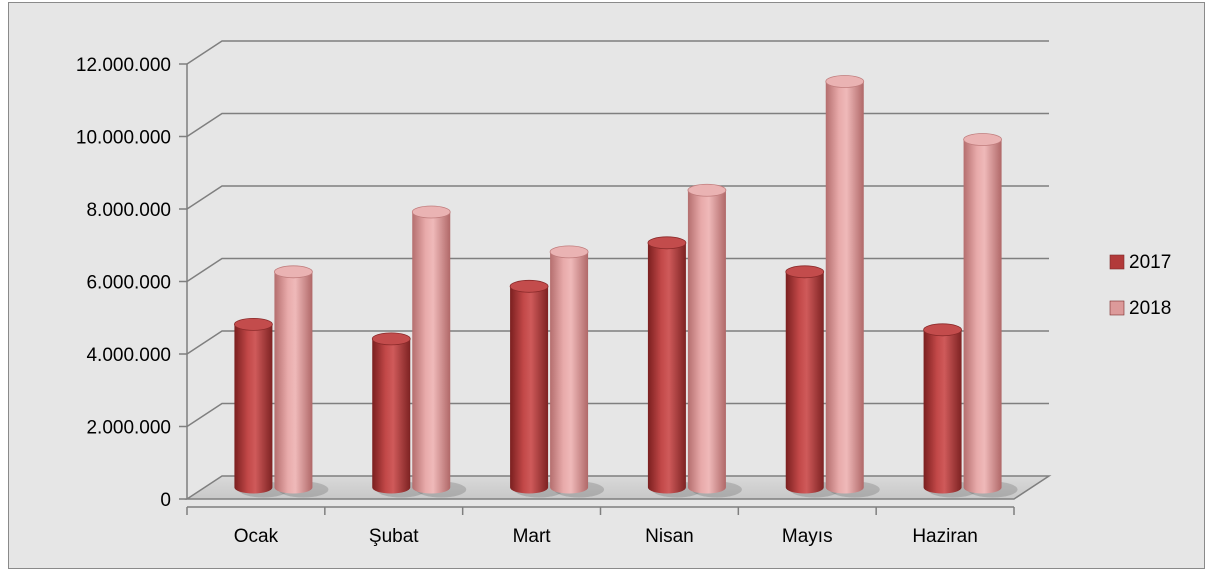 The image size is (1213, 571). I want to click on y-tick-label: 10.000.000, so click(123, 138).